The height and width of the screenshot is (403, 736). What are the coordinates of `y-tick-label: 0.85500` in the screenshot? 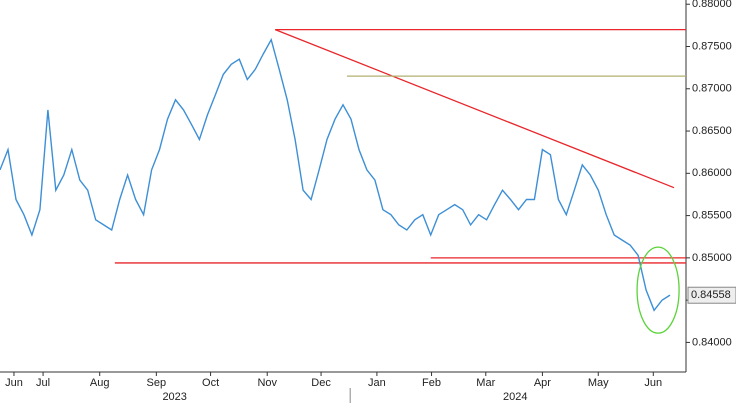 It's located at (712, 215).